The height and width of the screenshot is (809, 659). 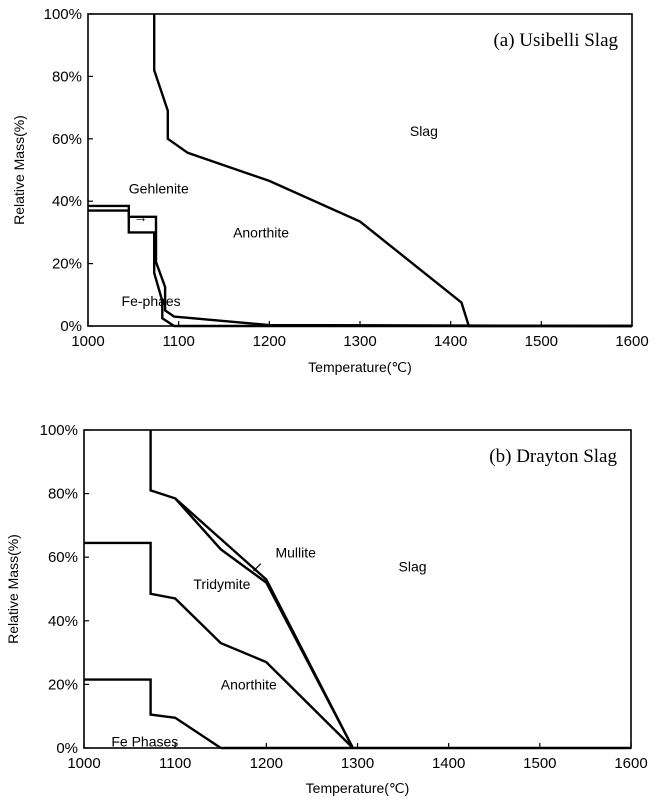 What do you see at coordinates (257, 567) in the screenshot?
I see `pointer-arrow-icon: ↙` at bounding box center [257, 567].